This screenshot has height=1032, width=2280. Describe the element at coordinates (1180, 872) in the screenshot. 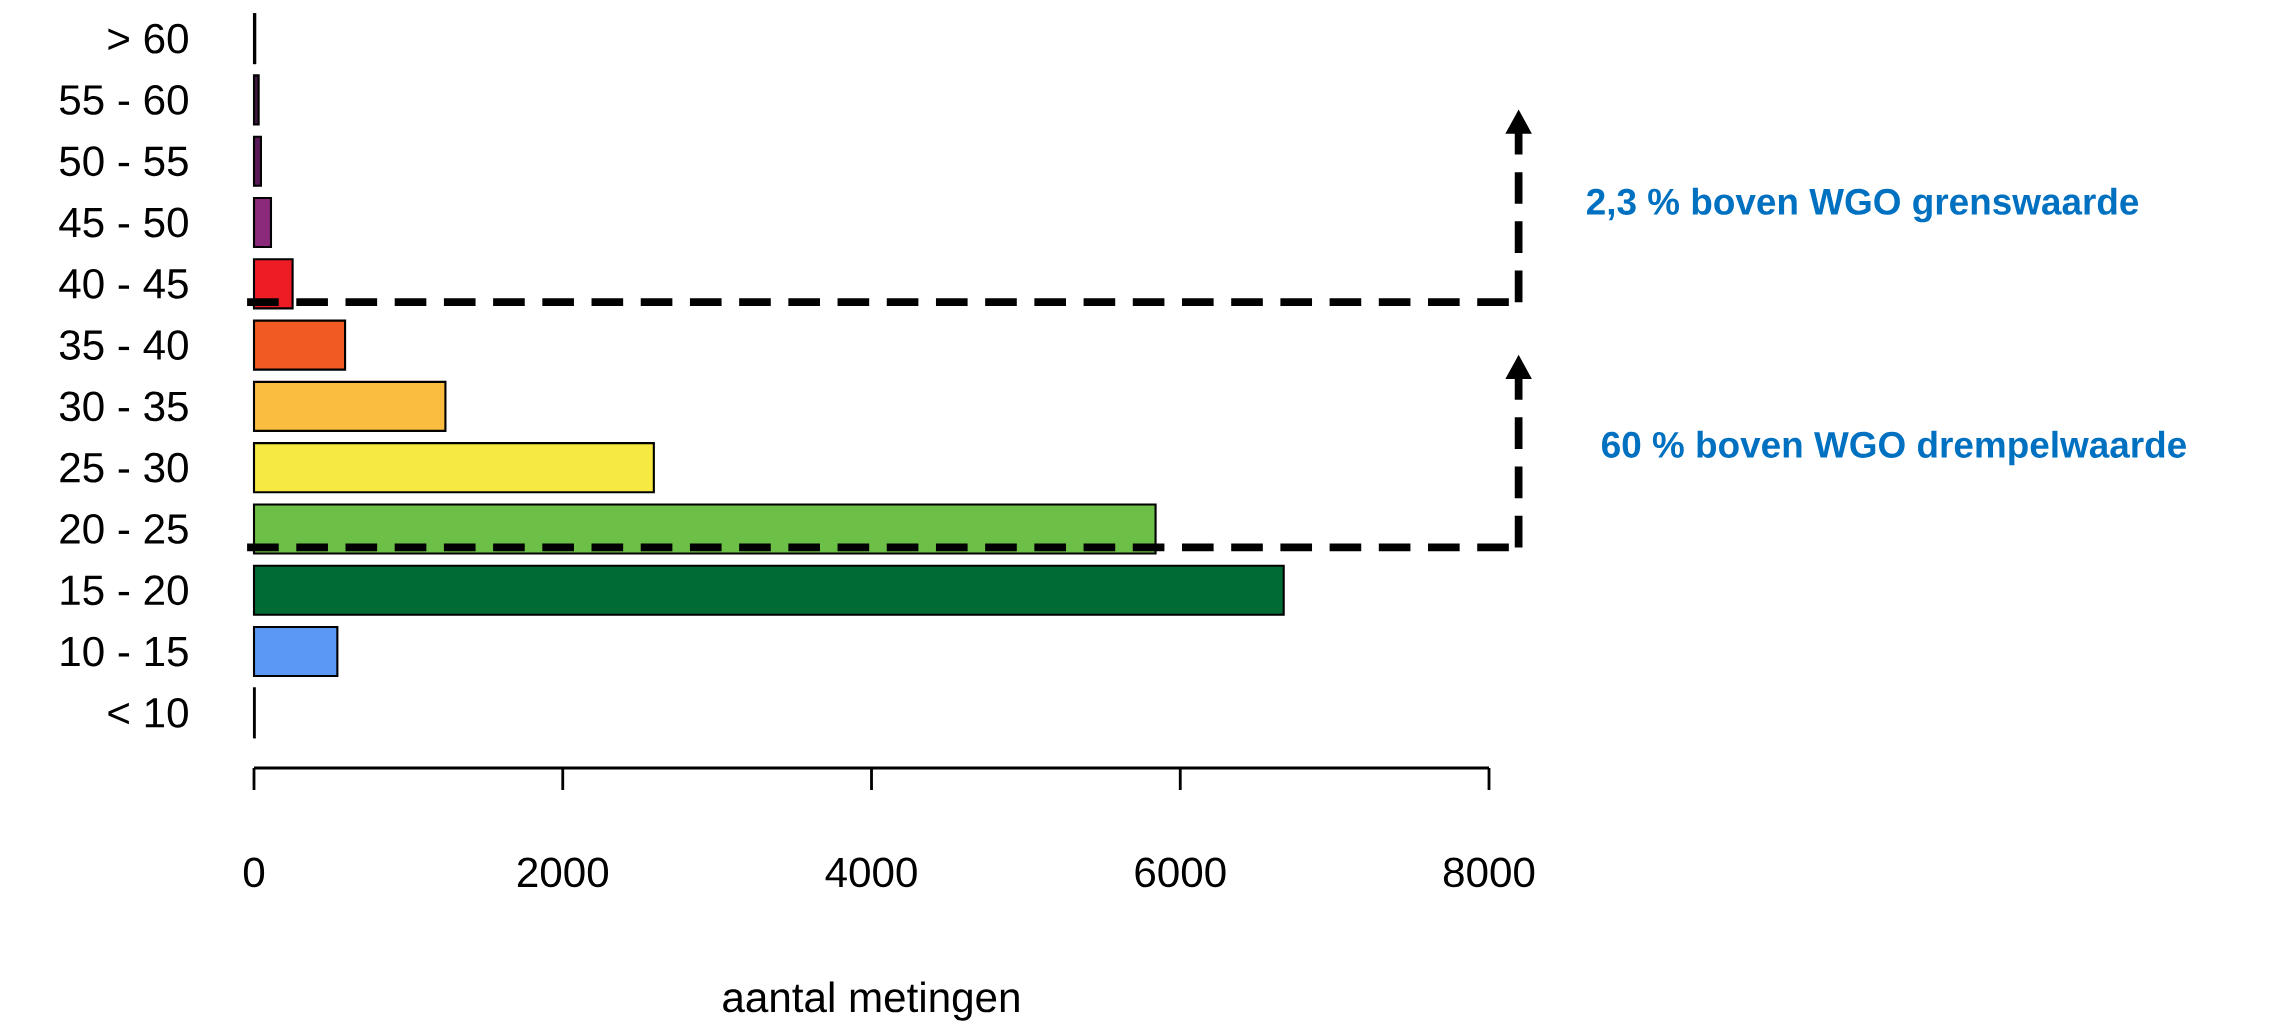

I see `x-tick-label: 6000` at that location.